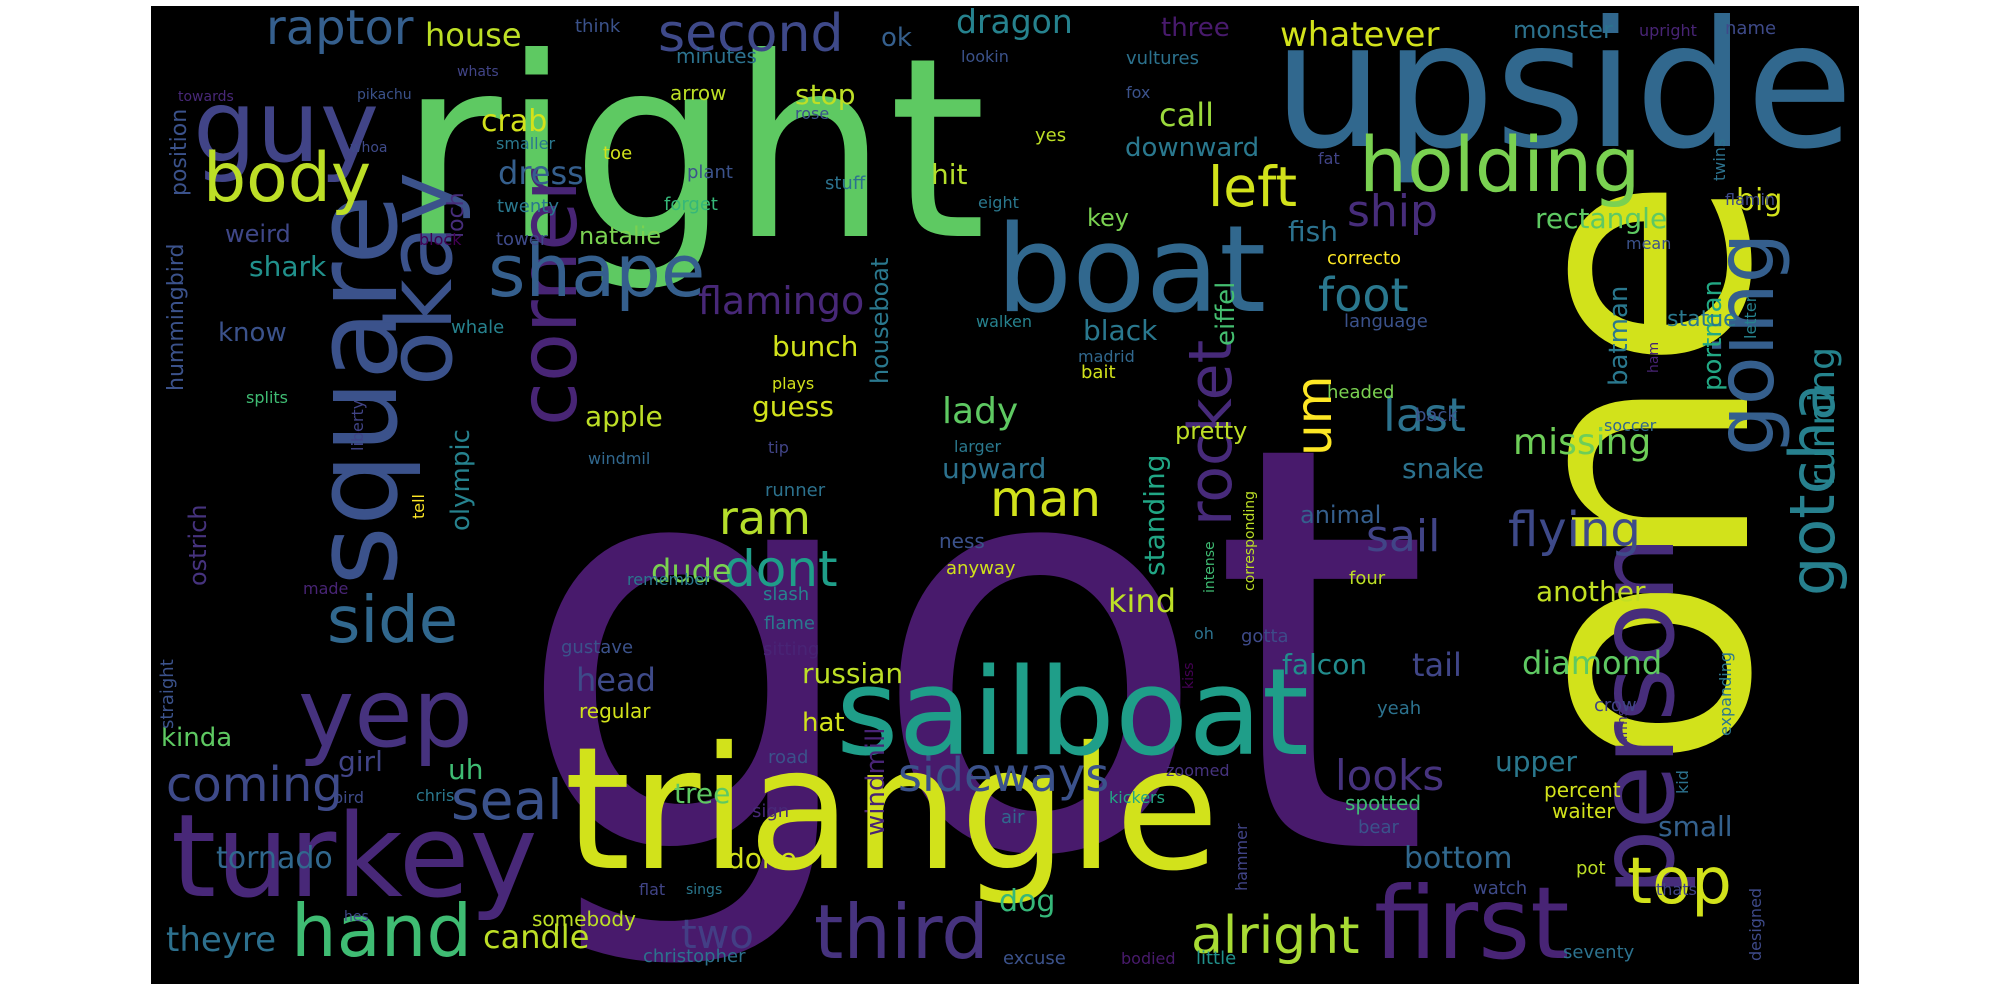 The width and height of the screenshot is (2000, 1000). I want to click on word-stuff: stuff, so click(845, 183).